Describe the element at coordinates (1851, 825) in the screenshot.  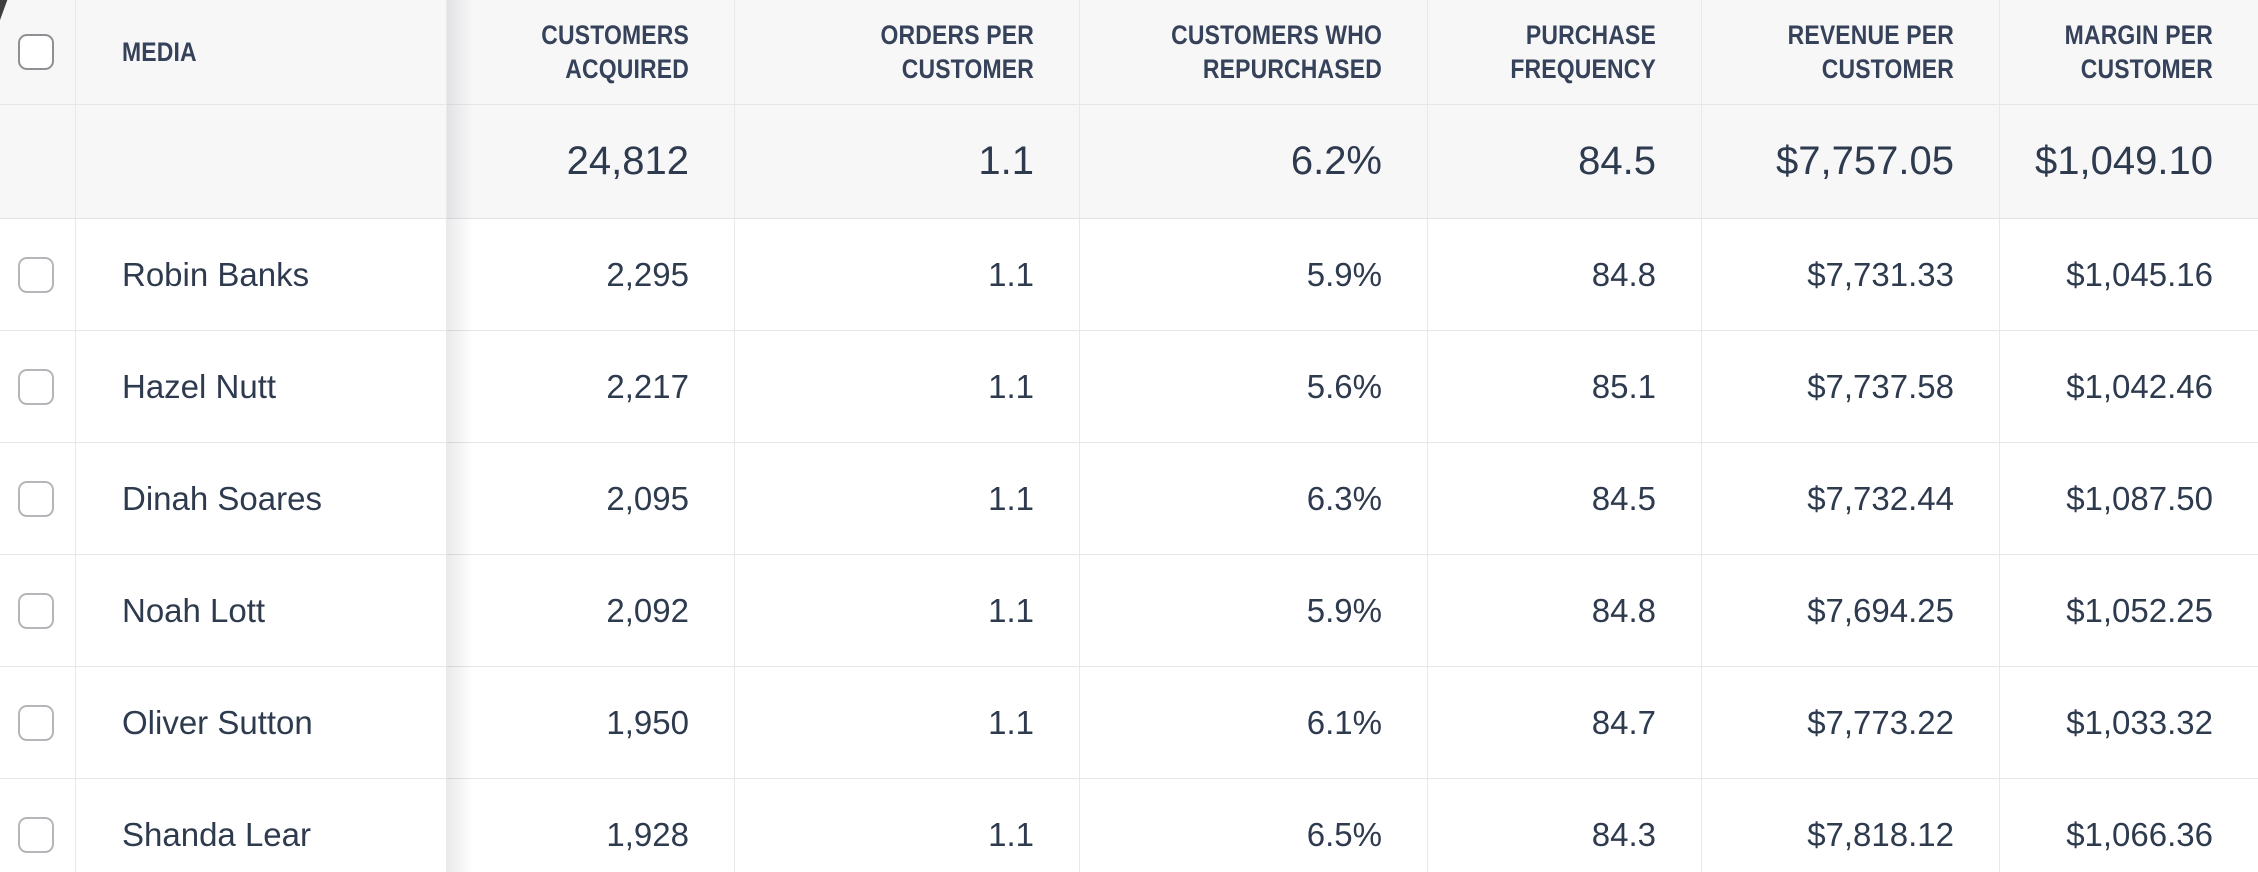
I see `revenue-per-customer-cell: $7,818.12` at that location.